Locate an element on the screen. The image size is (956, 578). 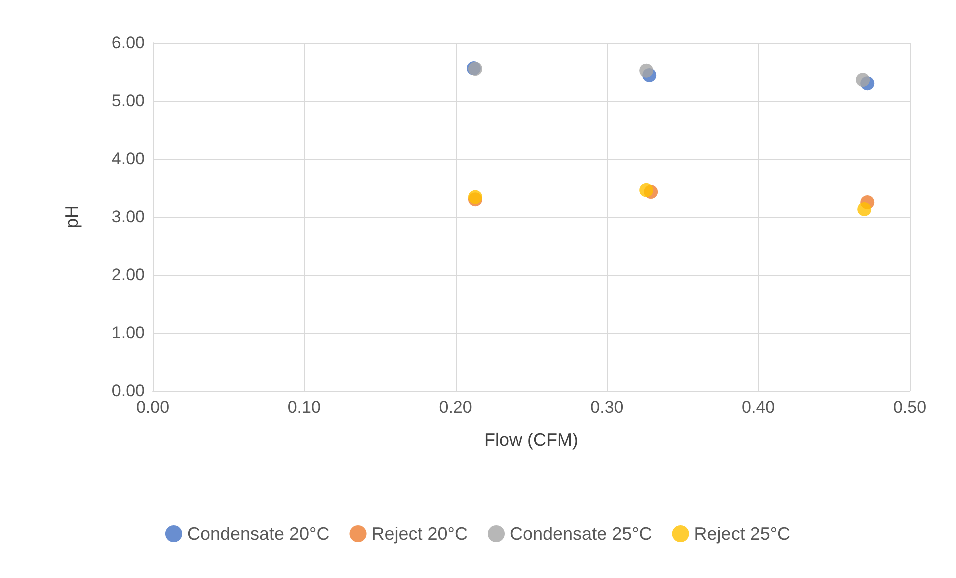
legend-label: Reject 20°C is located at coordinates (420, 534).